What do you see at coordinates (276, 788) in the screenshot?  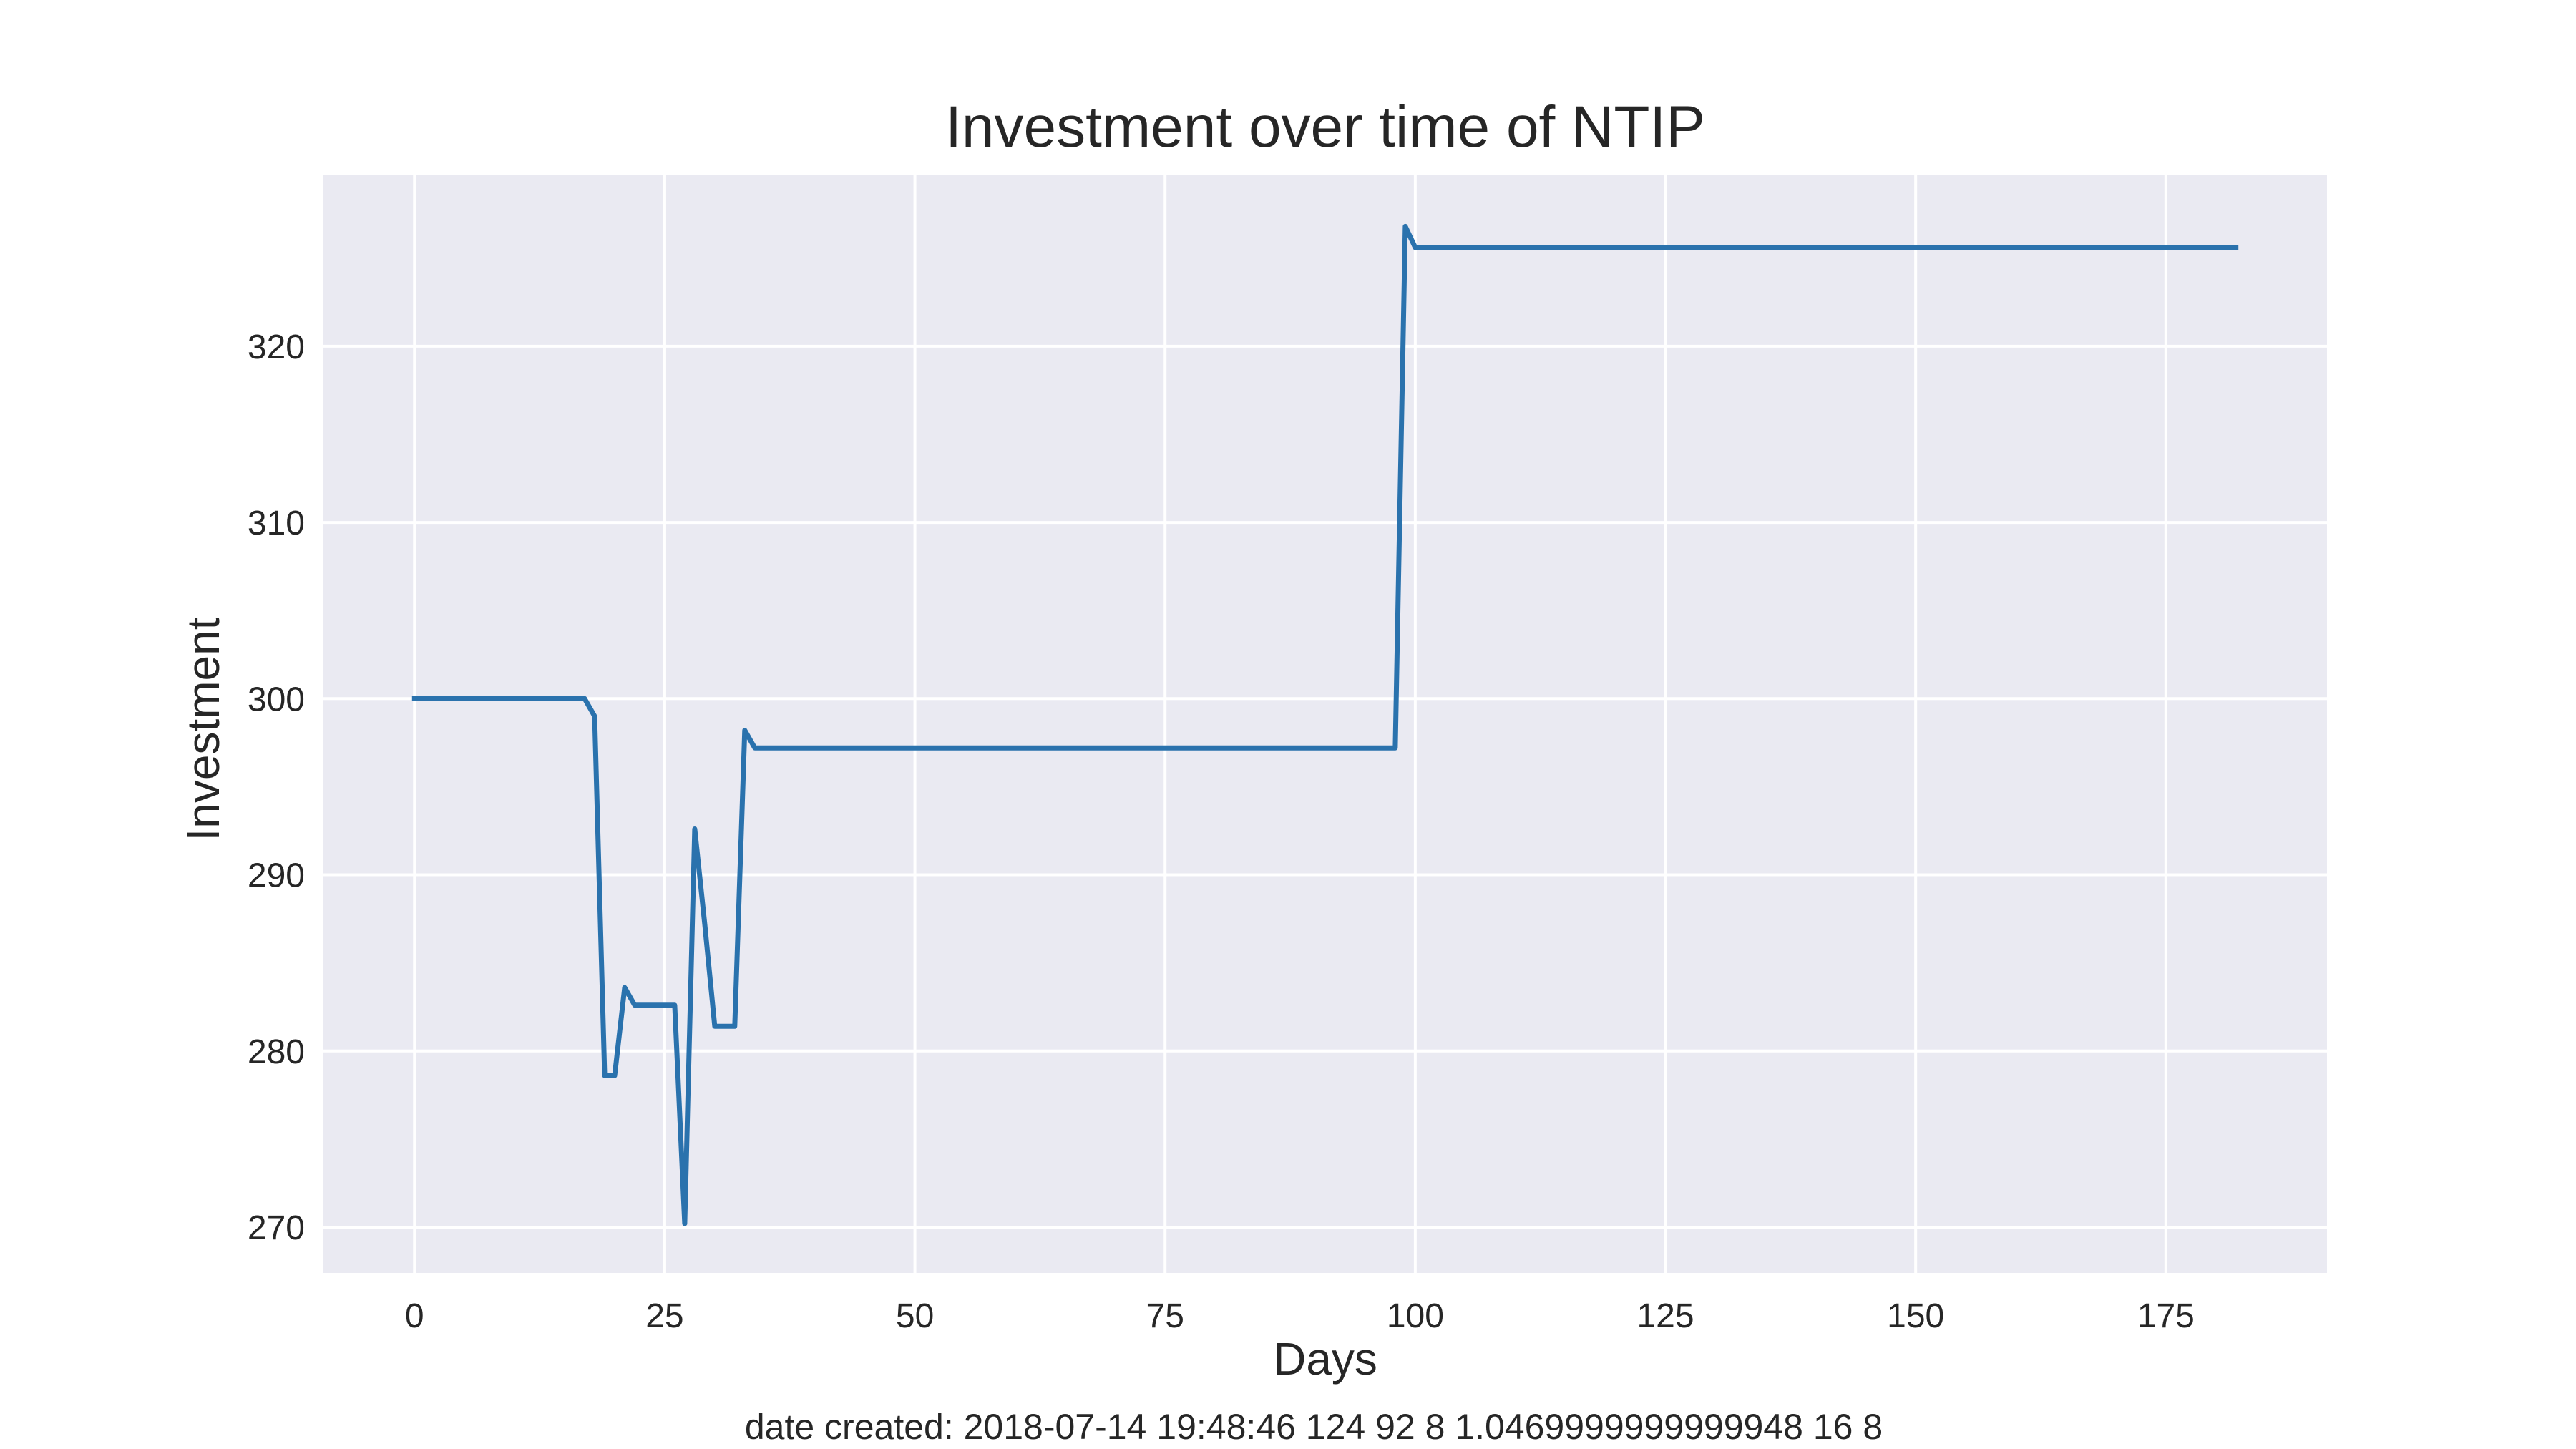 I see `y-axis-ticks: 270 280 290 300 310 320` at bounding box center [276, 788].